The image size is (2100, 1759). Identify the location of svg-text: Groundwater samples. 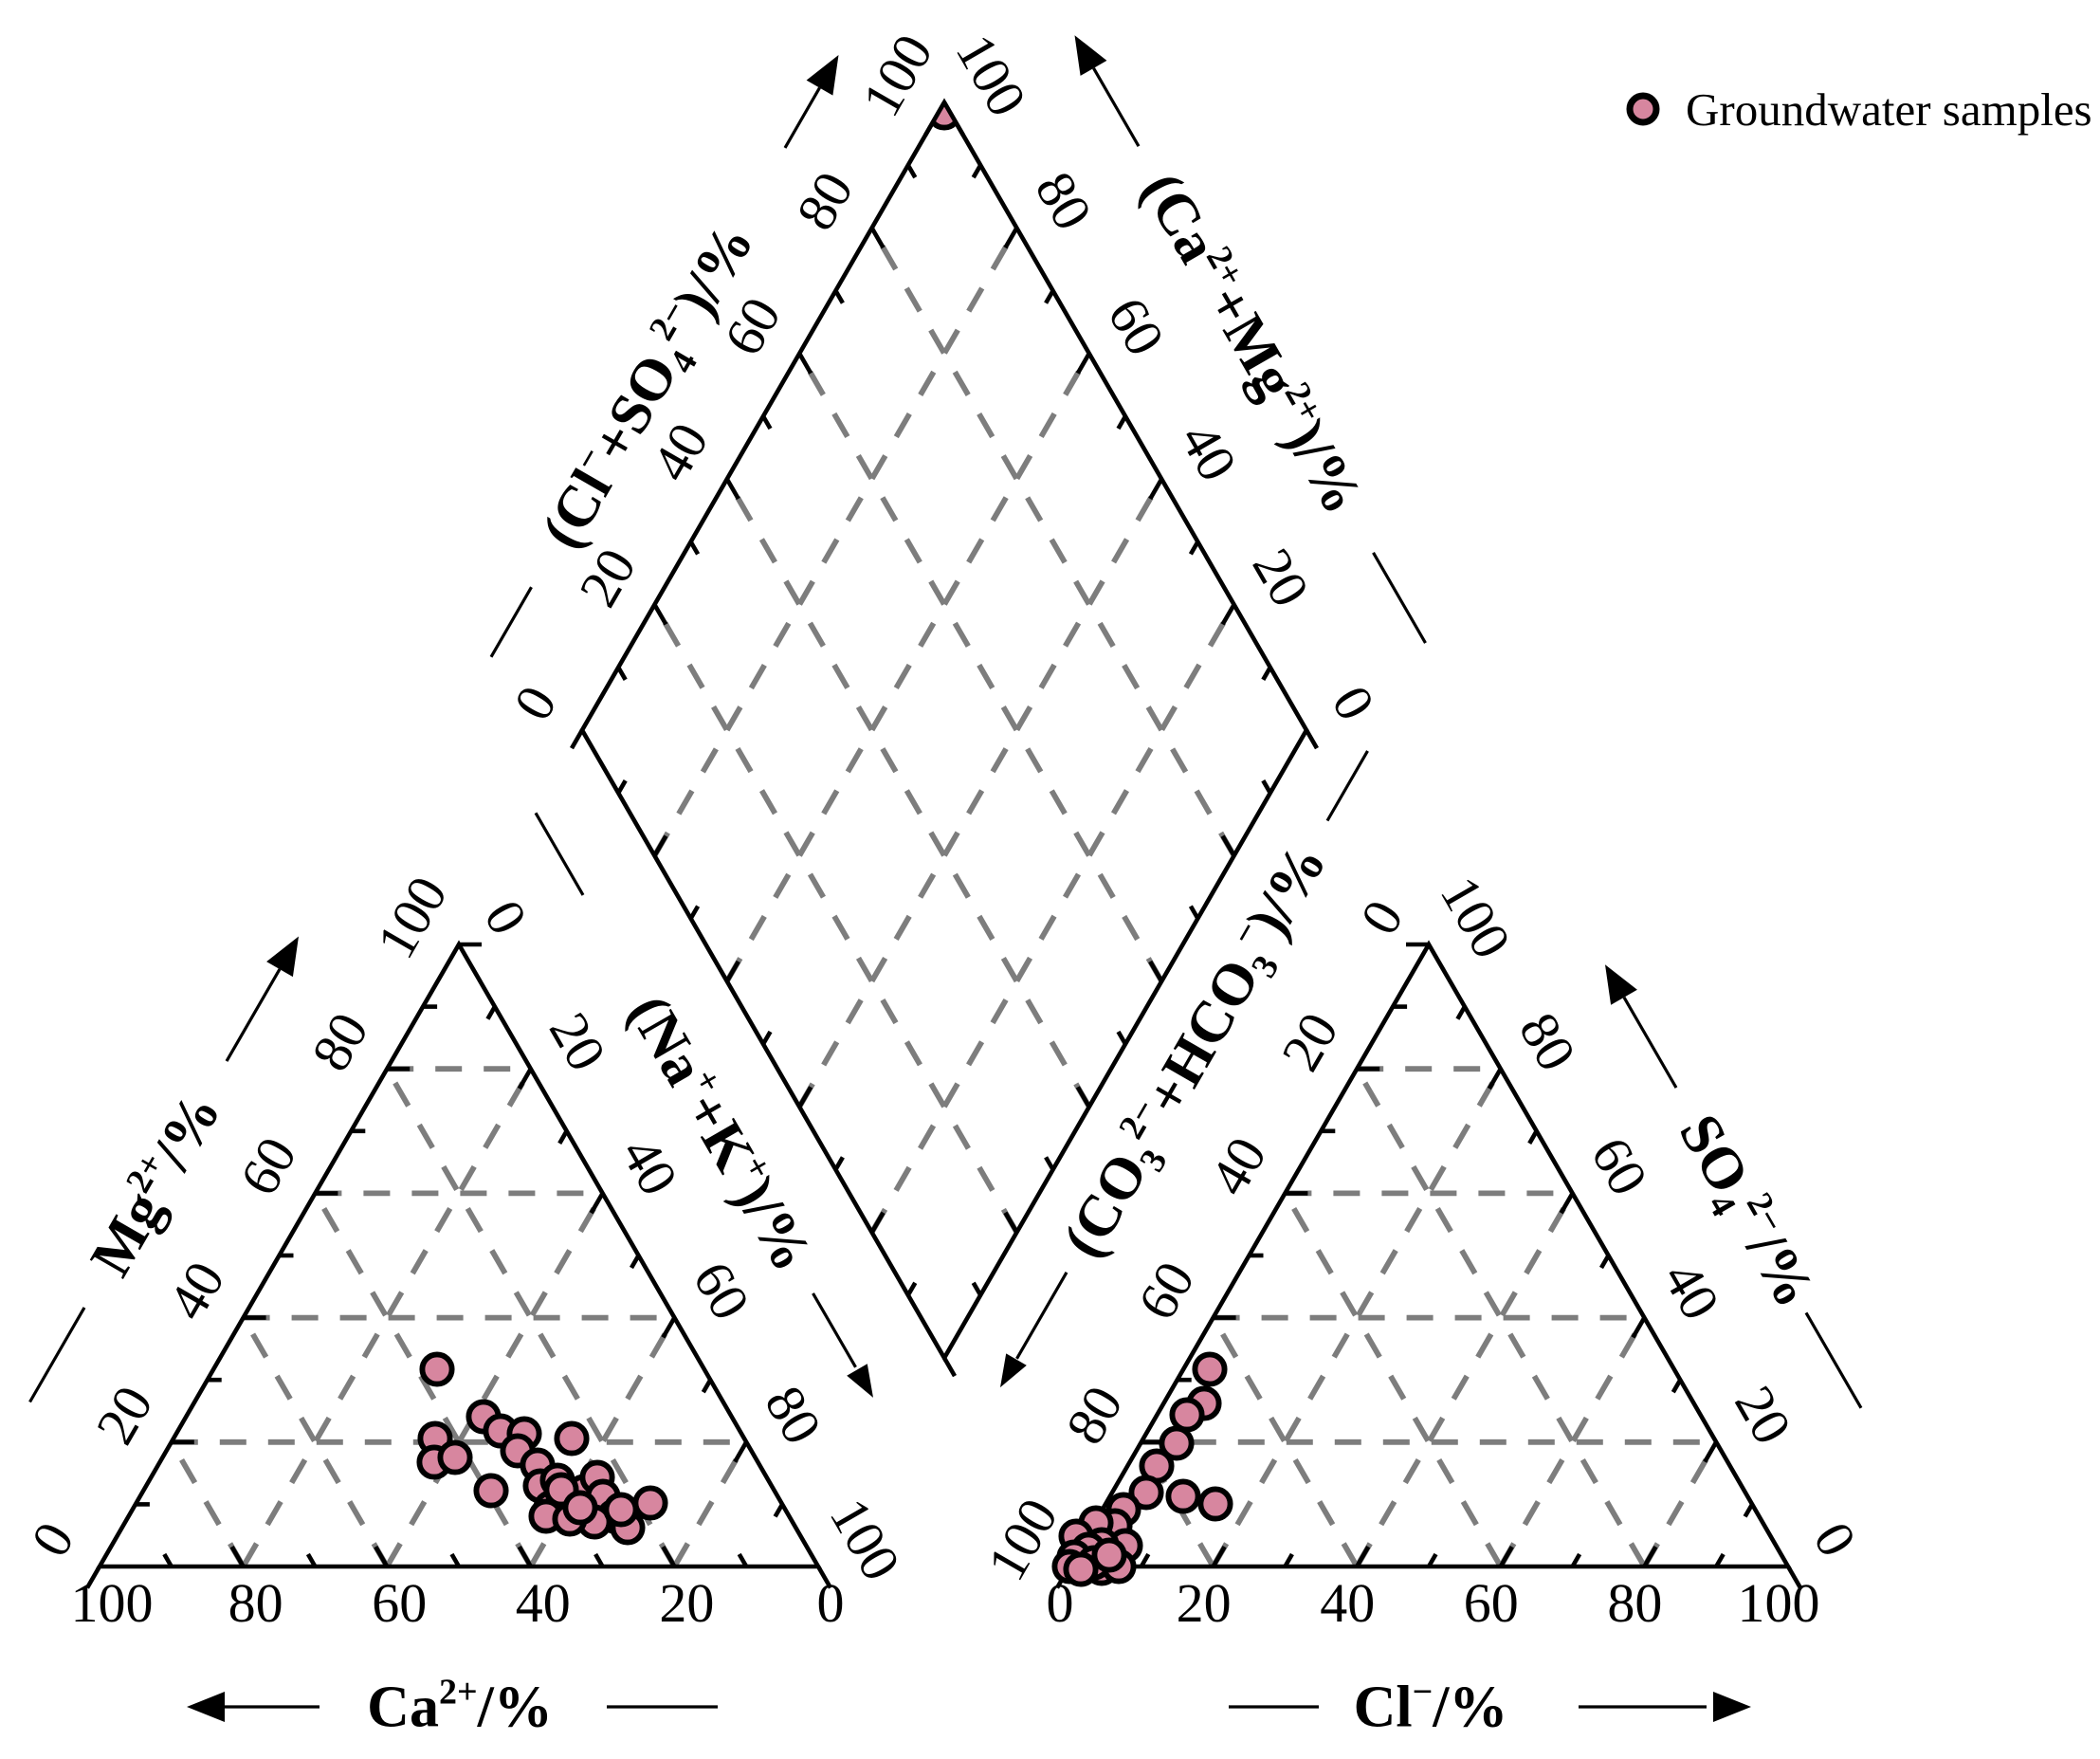
(1889, 109).